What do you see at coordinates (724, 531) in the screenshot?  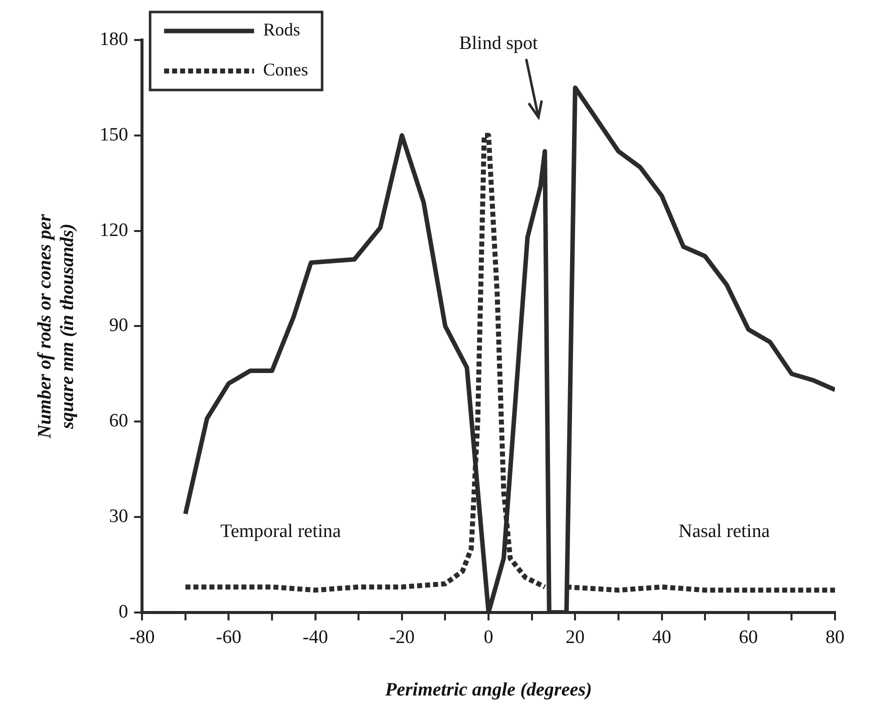 I see `annotation: Nasal retina` at bounding box center [724, 531].